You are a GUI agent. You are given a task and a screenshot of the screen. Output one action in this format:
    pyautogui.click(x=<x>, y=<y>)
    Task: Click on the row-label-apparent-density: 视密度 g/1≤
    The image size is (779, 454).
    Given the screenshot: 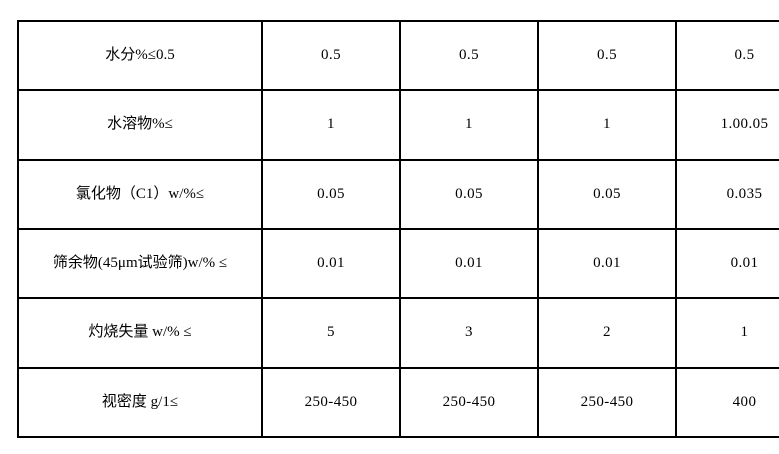 What is the action you would take?
    pyautogui.click(x=140, y=402)
    